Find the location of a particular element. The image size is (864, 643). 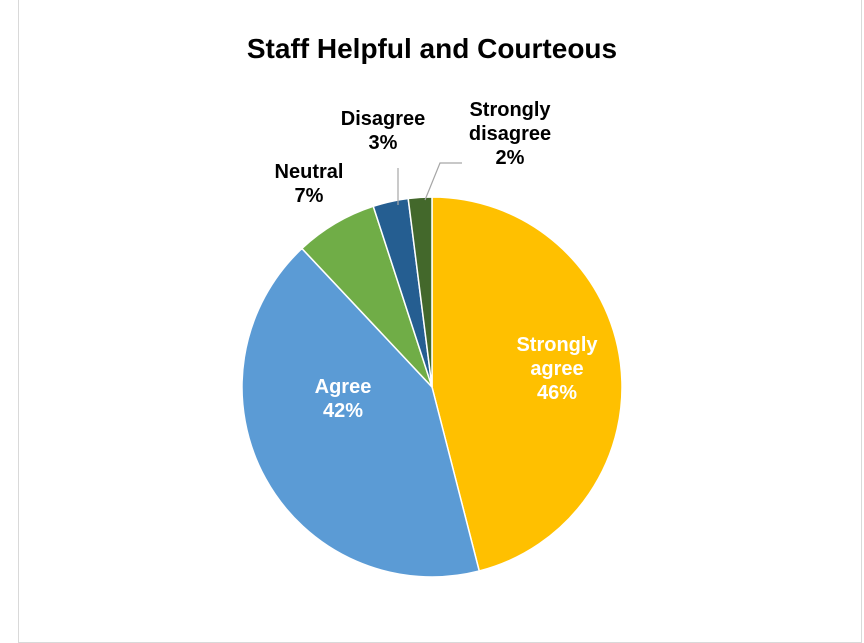

pie-slice-agree is located at coordinates (361, 412).